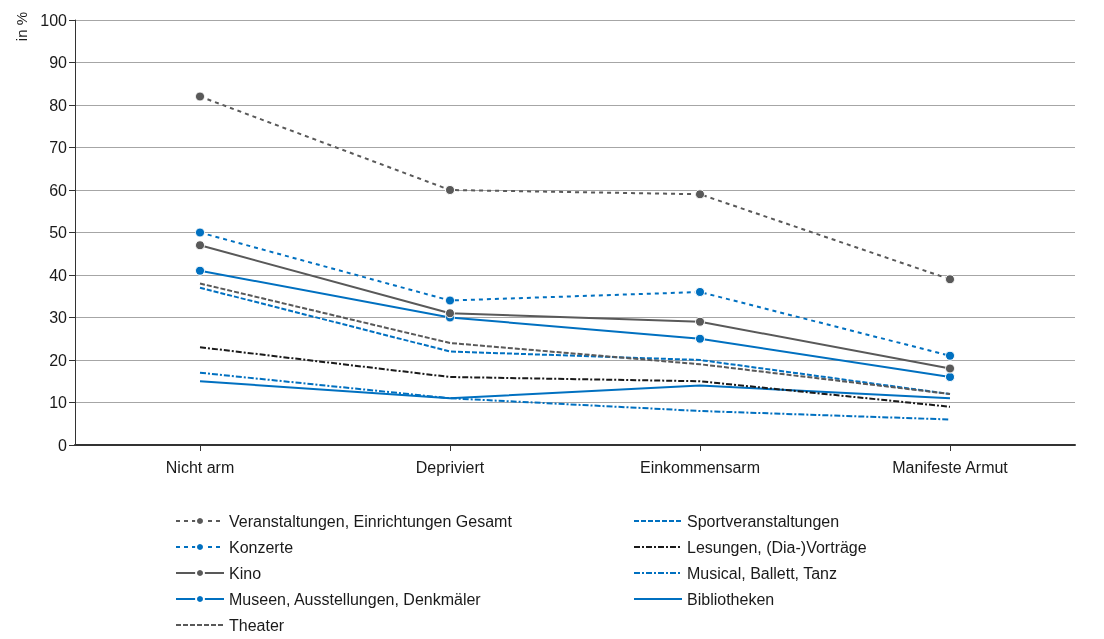 This screenshot has width=1104, height=639. I want to click on y-tick-label: 80, so click(58, 105).